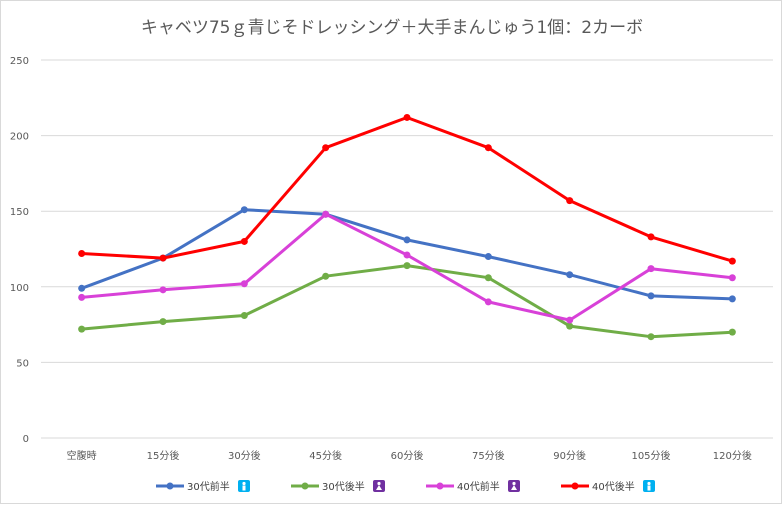 This screenshot has height=505, width=782. What do you see at coordinates (407, 455) in the screenshot?
I see `x-tick-label: 60分後` at bounding box center [407, 455].